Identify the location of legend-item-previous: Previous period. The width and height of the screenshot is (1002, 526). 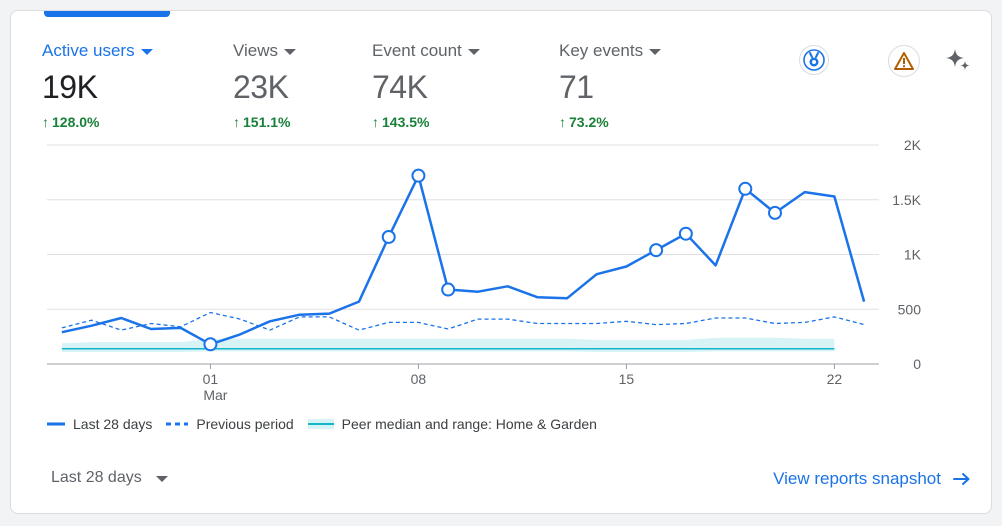
(230, 424).